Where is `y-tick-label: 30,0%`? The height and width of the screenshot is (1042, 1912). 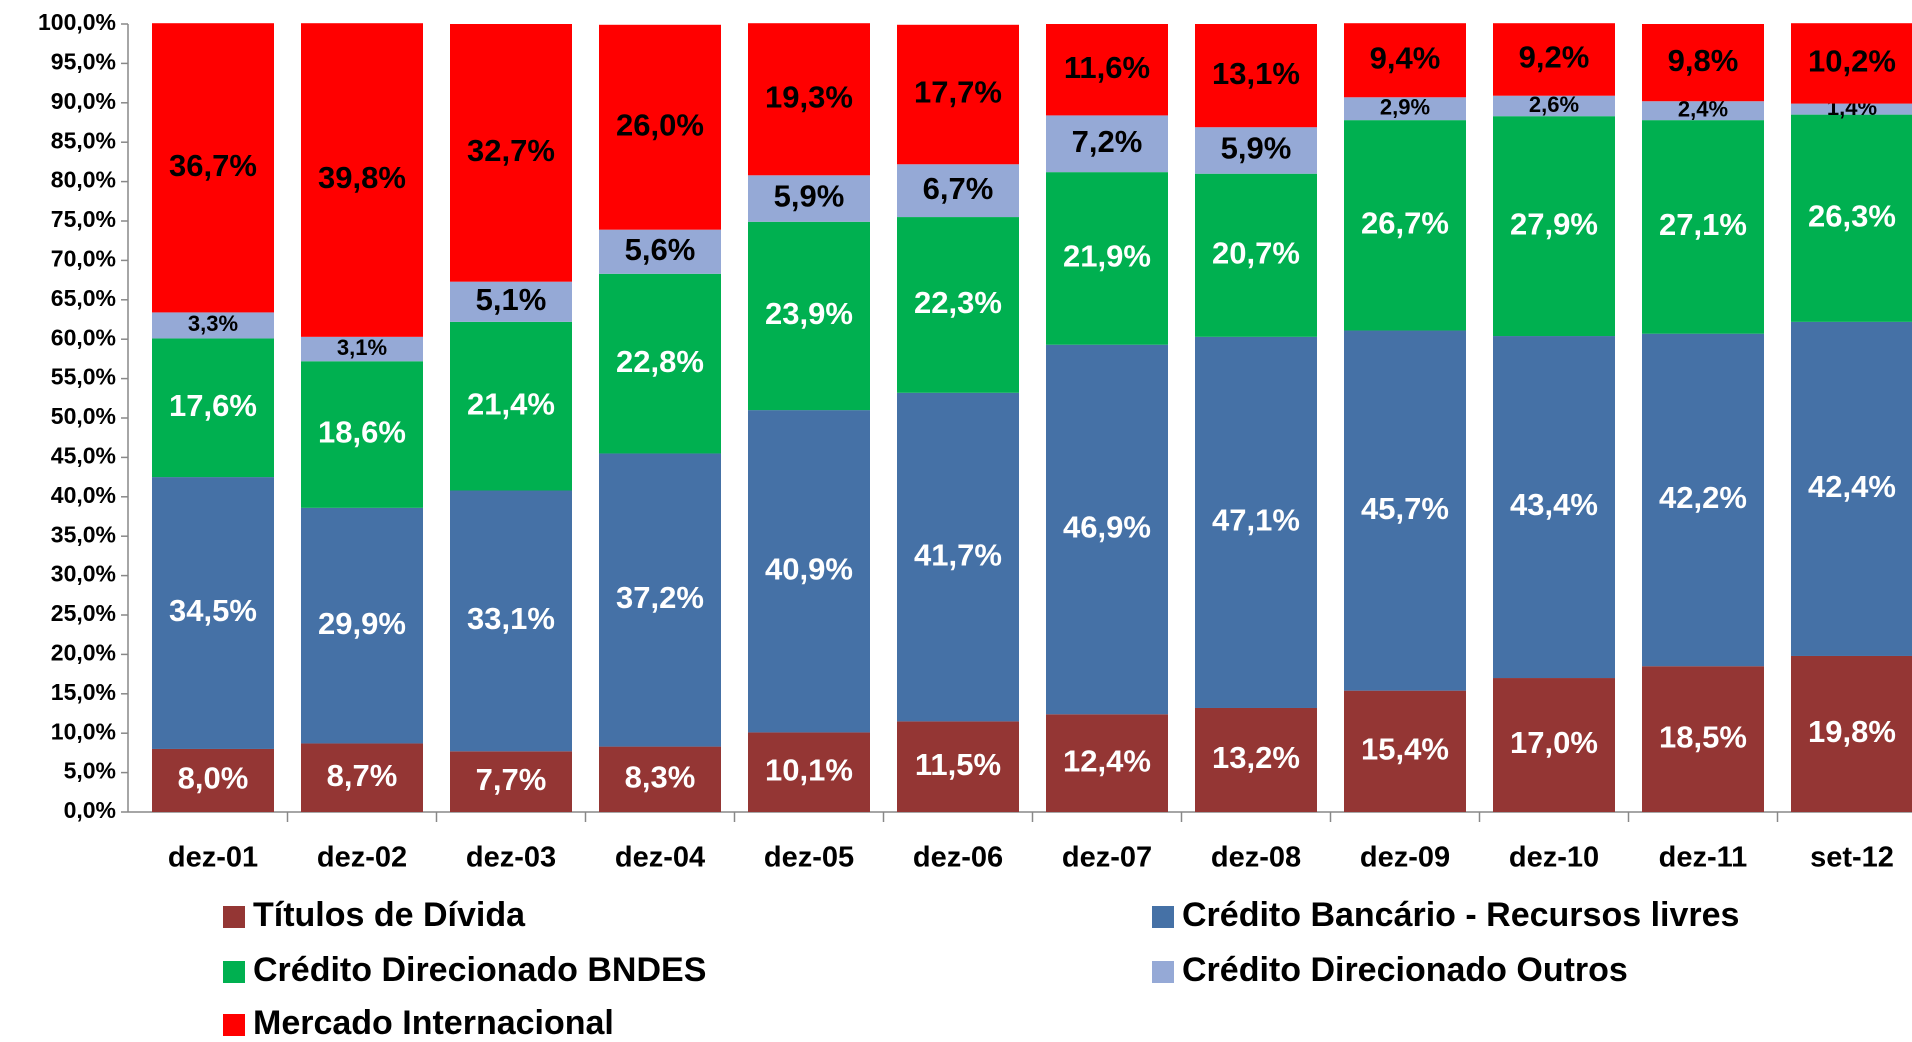
y-tick-label: 30,0% is located at coordinates (83, 574).